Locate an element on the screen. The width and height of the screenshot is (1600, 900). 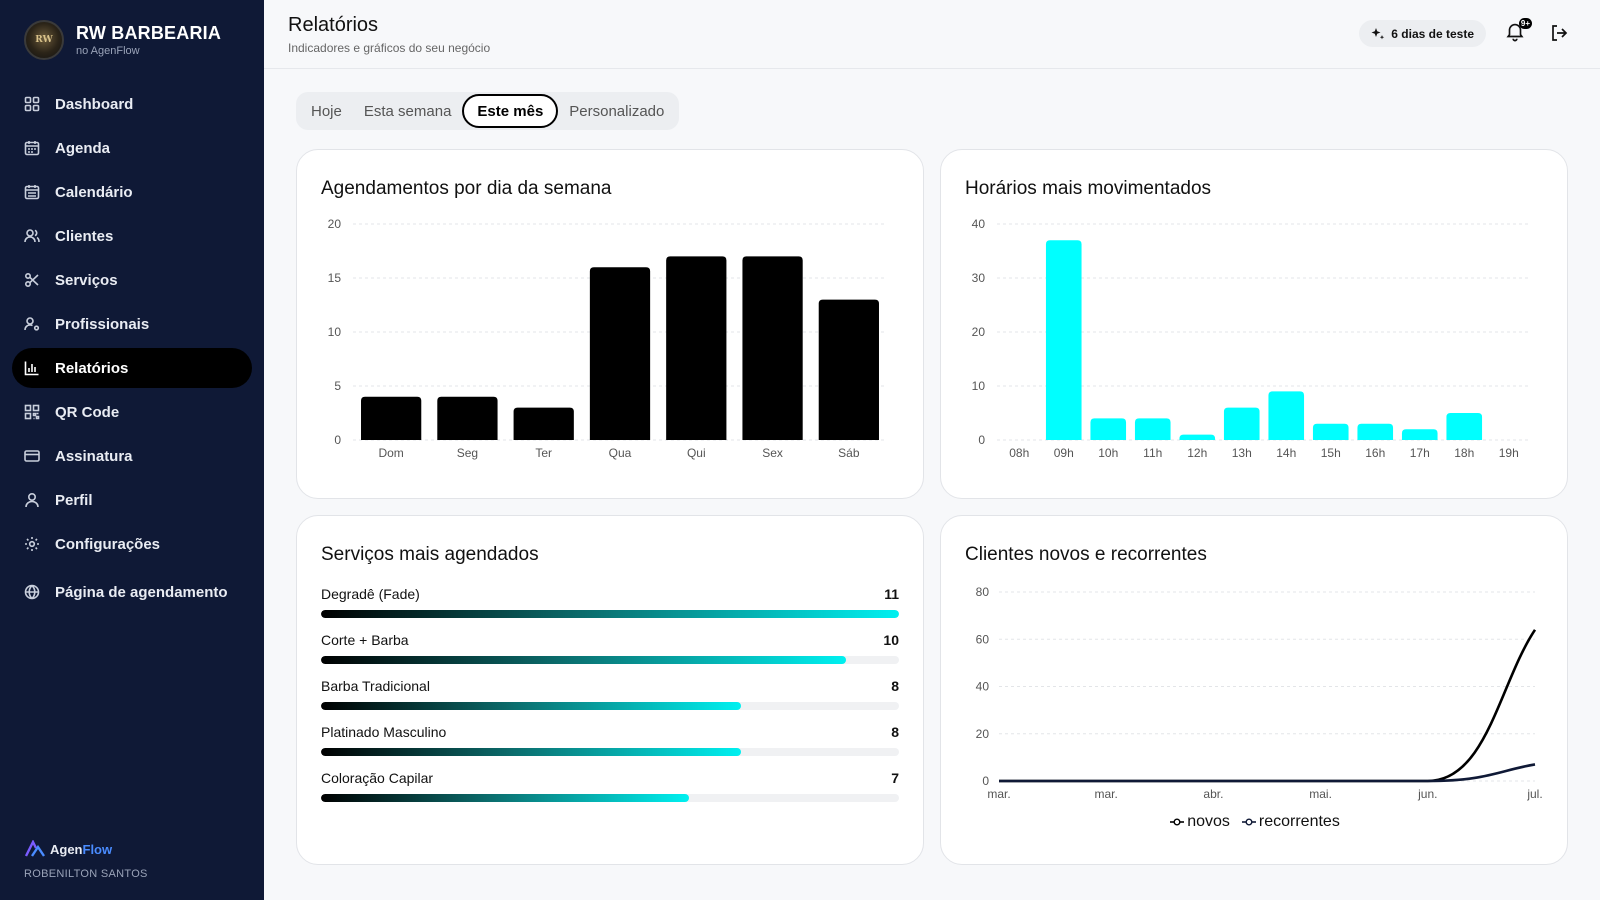
sidebar-item-label: Relatórios is located at coordinates (92, 368).